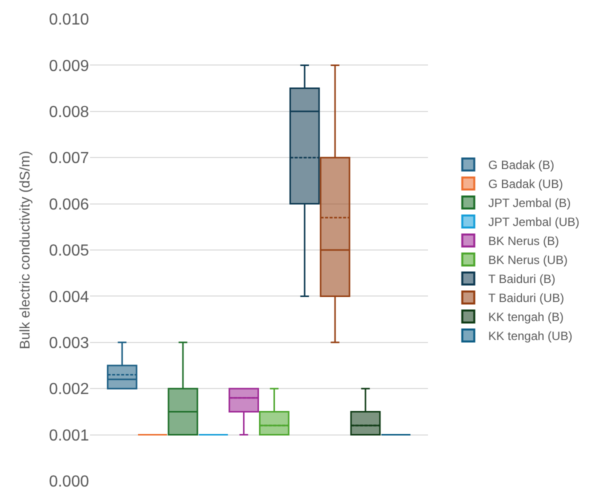 This screenshot has width=597, height=503. I want to click on y-tick-label: 0.000, so click(69, 482).